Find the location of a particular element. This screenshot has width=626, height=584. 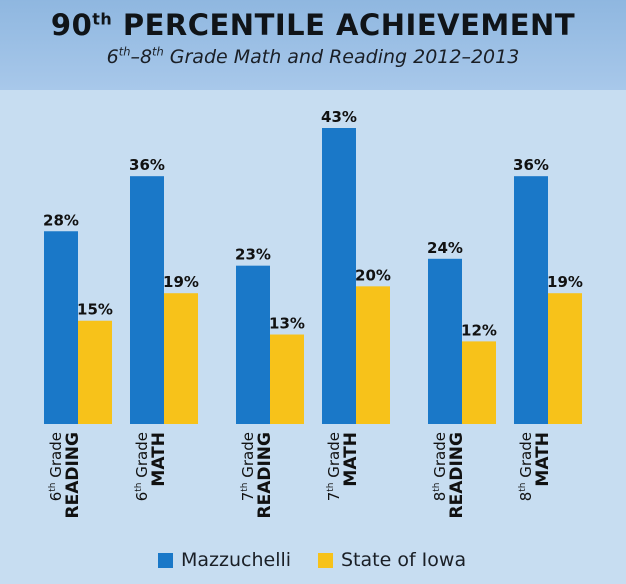

category-label-0: 6th GradeREADING is located at coordinates (65, 475).